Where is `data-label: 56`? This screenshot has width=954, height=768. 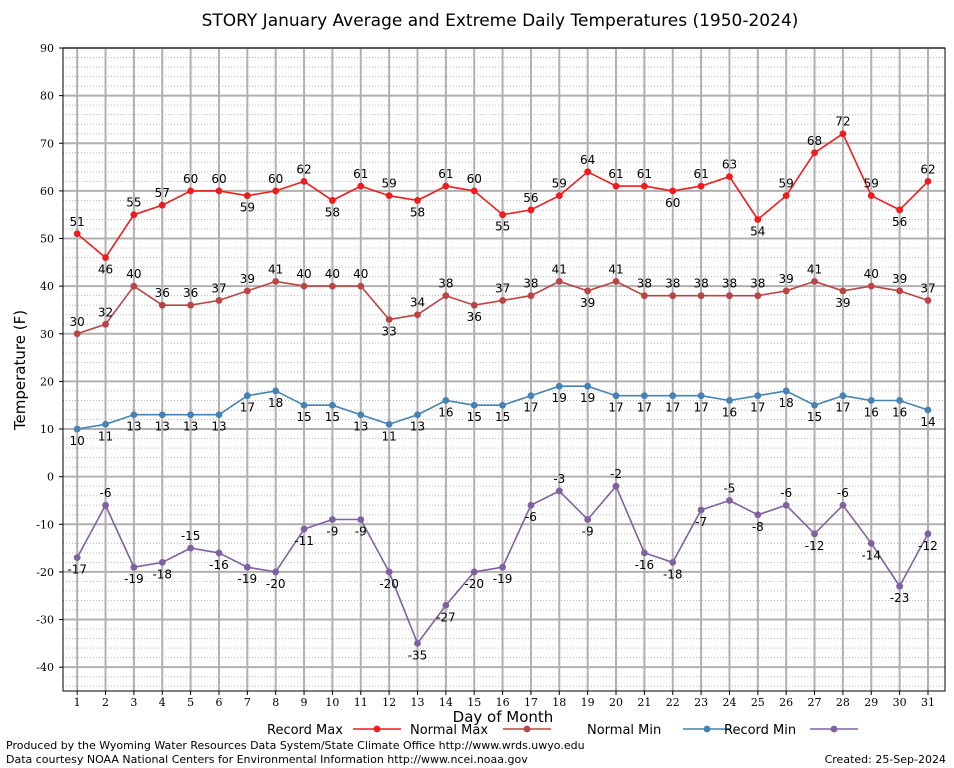 data-label: 56 is located at coordinates (899, 222).